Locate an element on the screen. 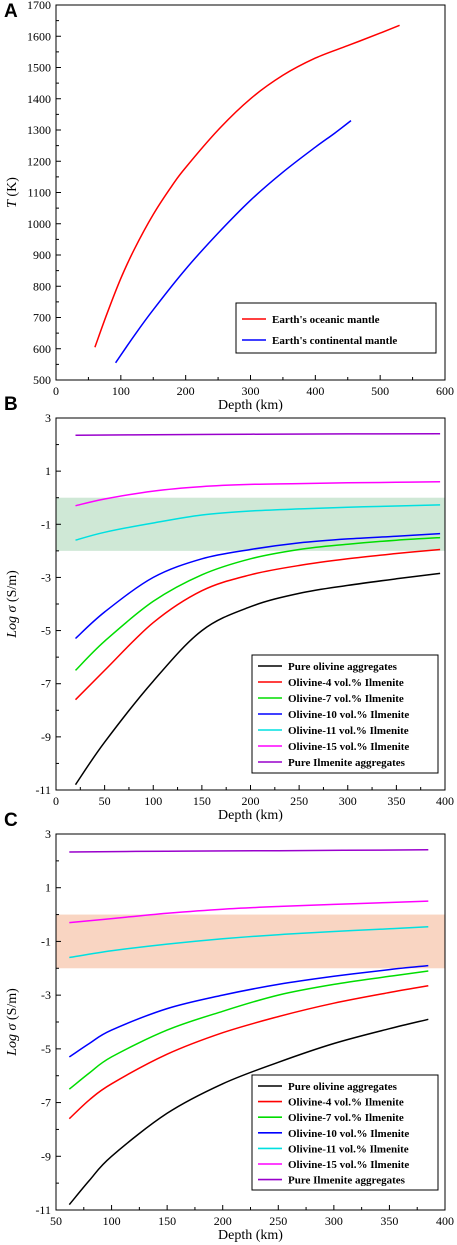 Image resolution: width=457 pixels, height=1245 pixels. y-axis-label-unit: (K) is located at coordinates (12, 188).